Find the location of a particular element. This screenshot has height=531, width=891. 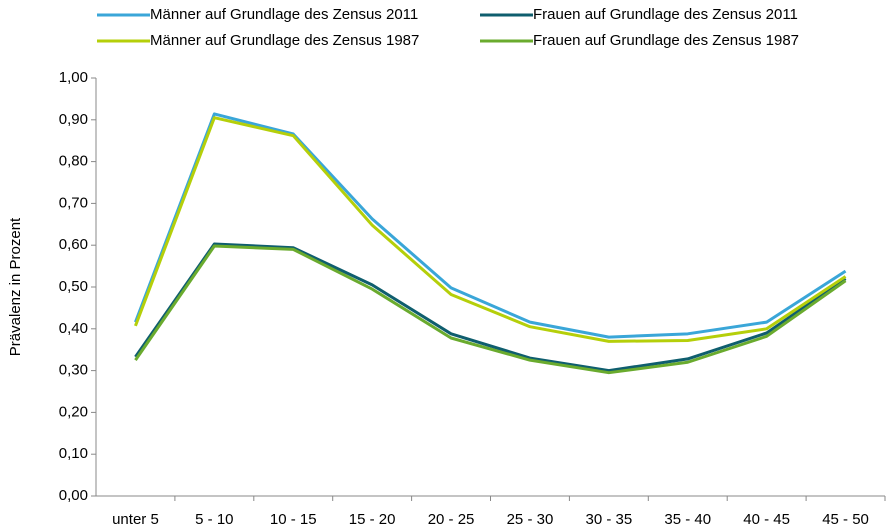

y-tick-label: 0,50 is located at coordinates (73, 286).